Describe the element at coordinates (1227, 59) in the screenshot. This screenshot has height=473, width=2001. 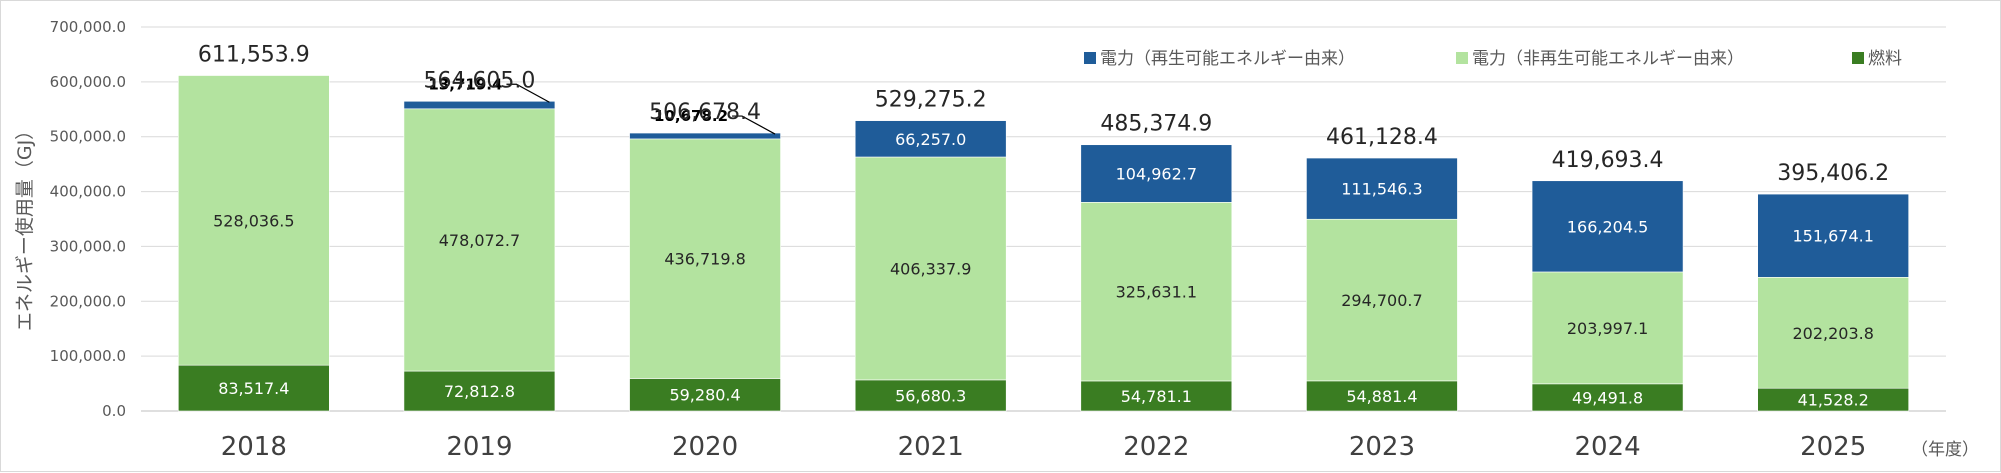
I see `legend-label: 電力（再生可能エネルギー由来）` at that location.